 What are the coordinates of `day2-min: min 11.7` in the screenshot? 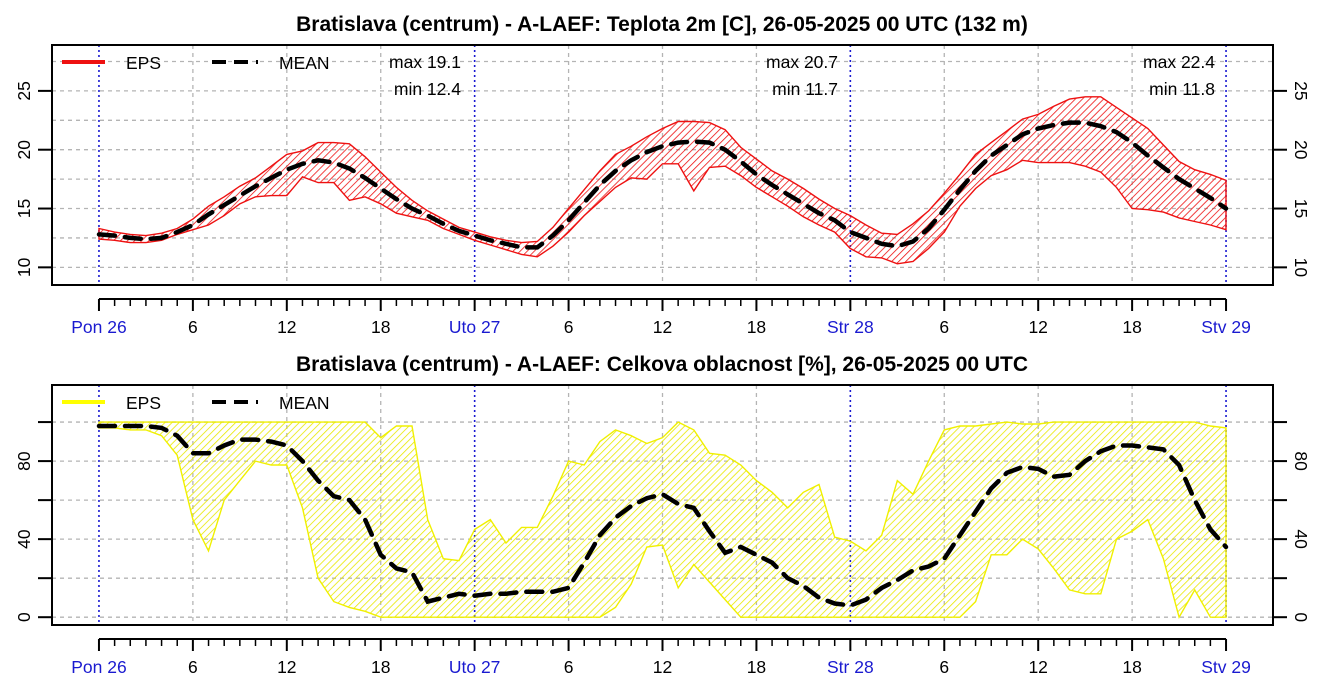 It's located at (805, 89).